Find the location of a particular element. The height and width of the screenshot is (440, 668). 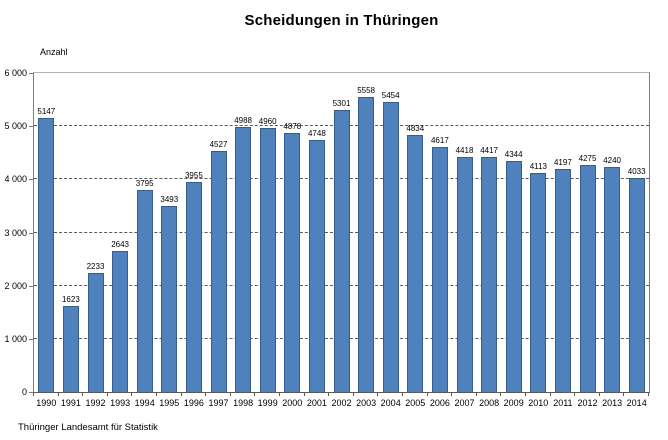

x-tick-label: 2014 is located at coordinates (636, 403).